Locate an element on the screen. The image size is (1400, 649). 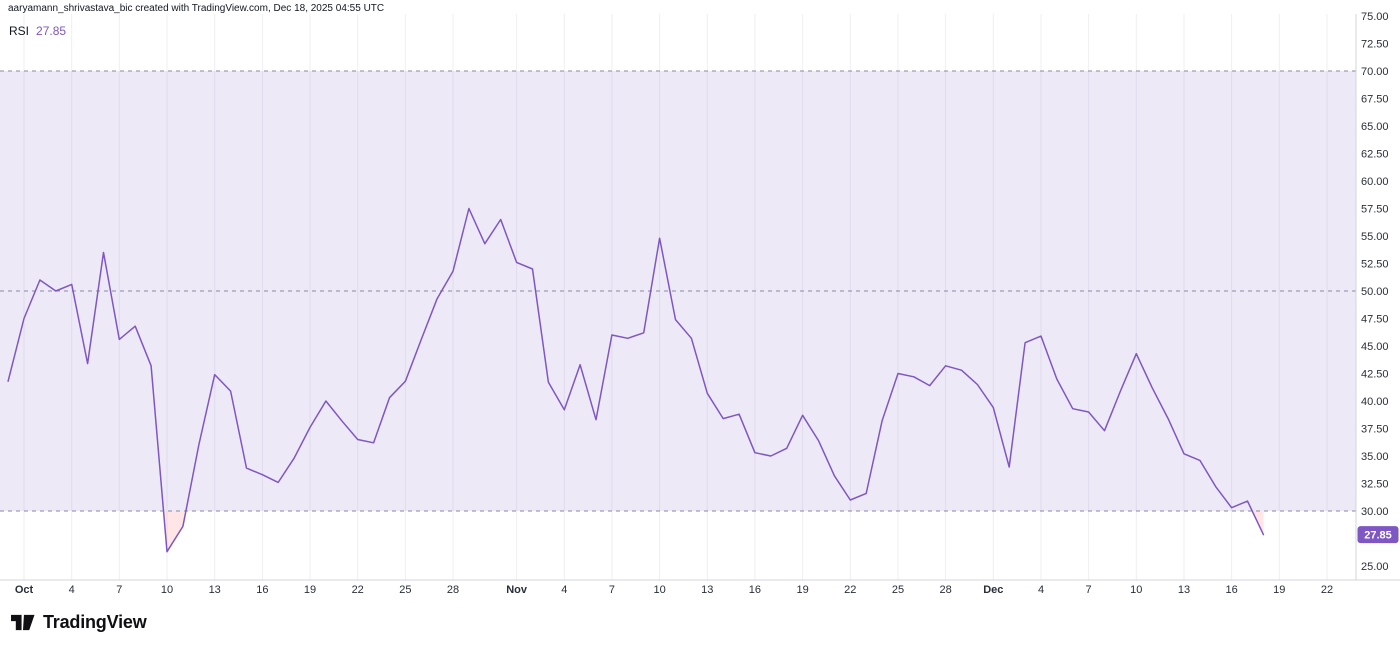
time-axis-label: Dec is located at coordinates (993, 590).